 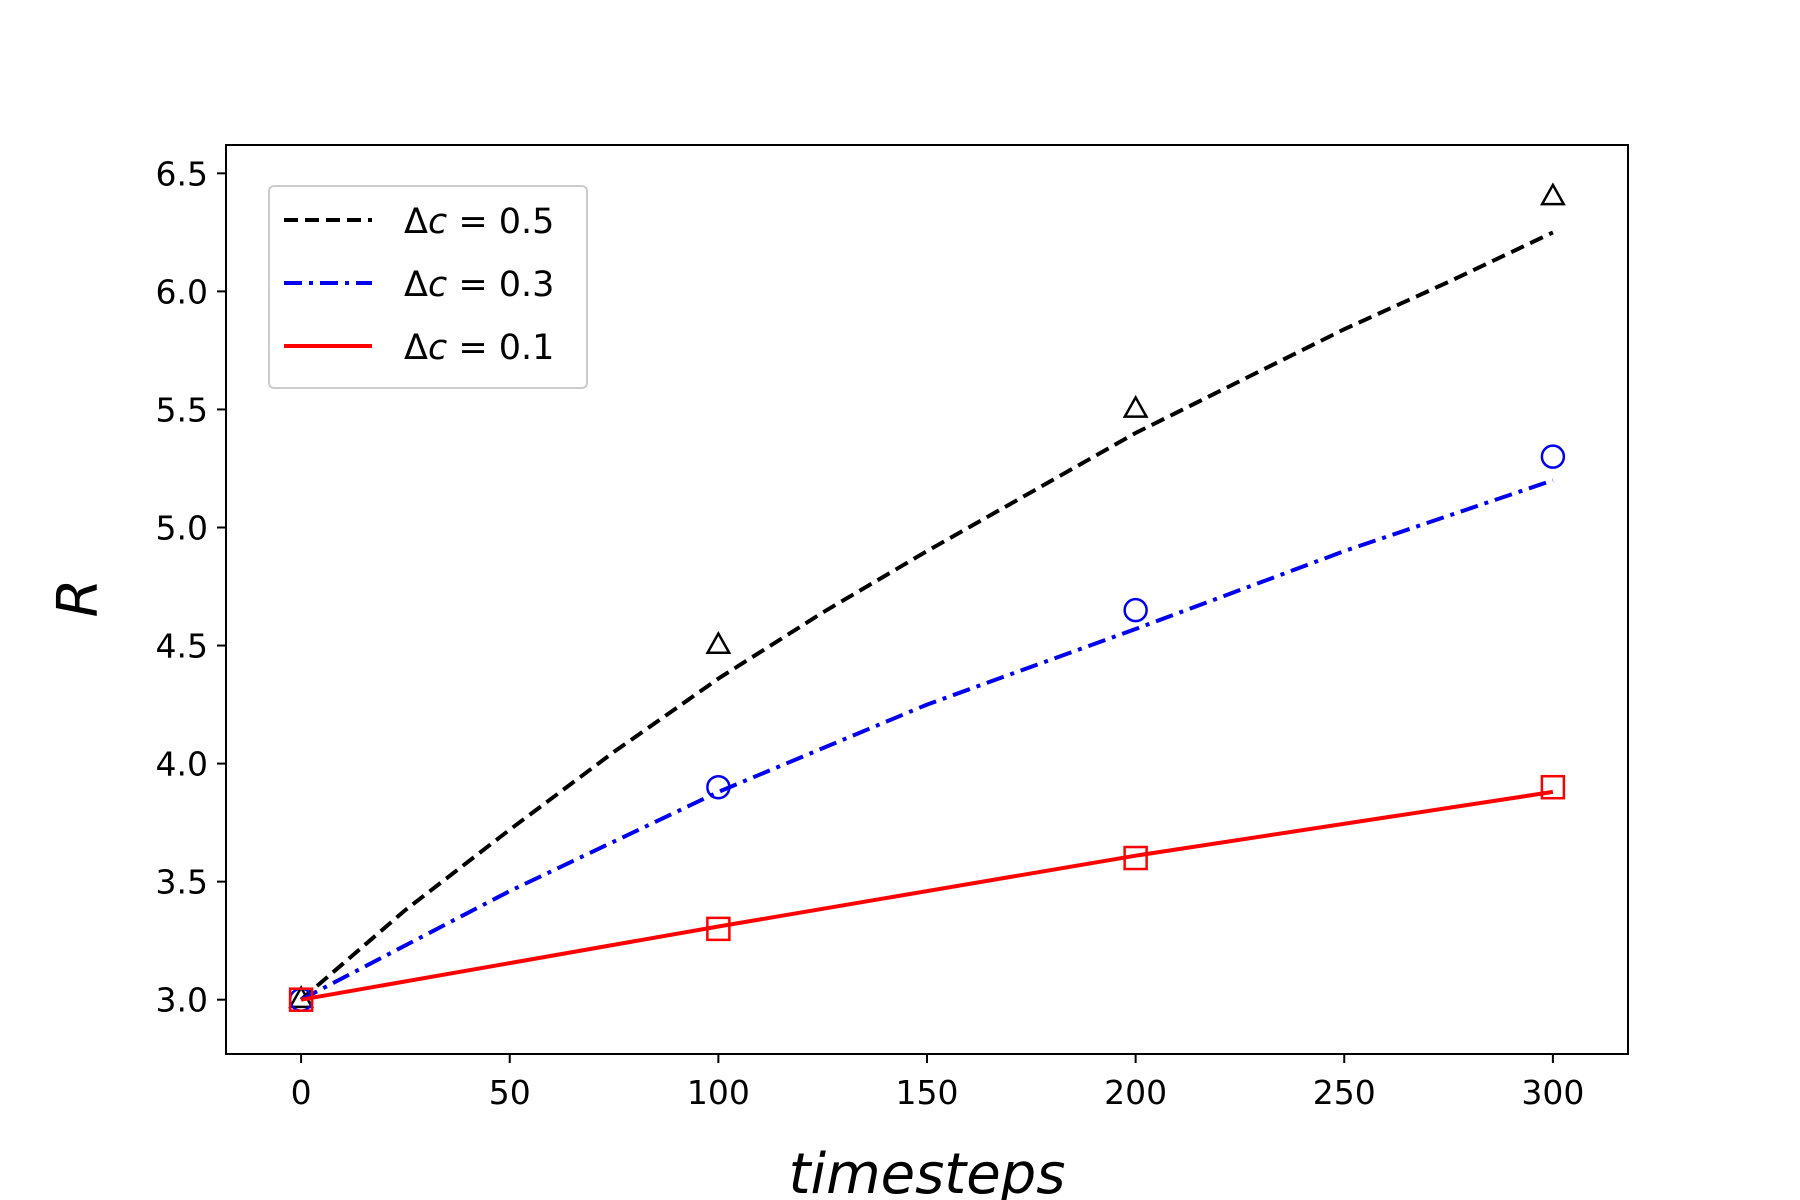 I want to click on y-tick-label: 6.0, so click(x=182, y=291).